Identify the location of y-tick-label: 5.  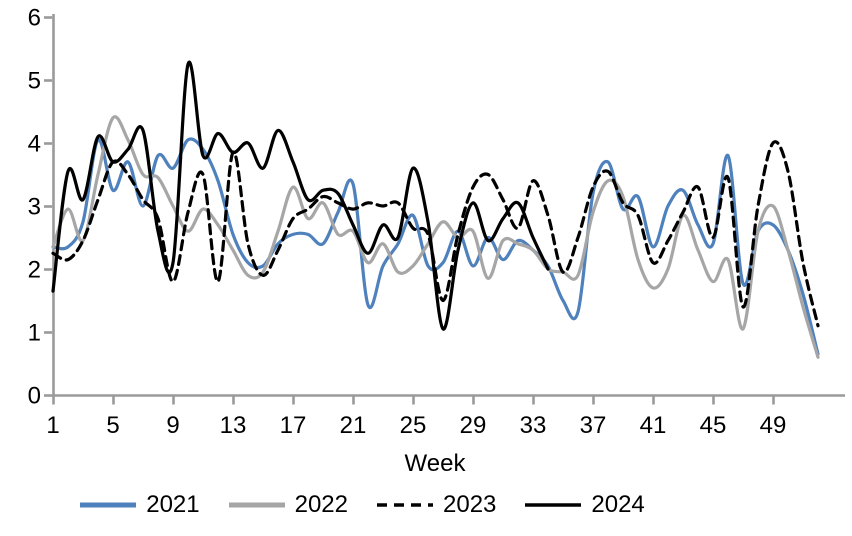
(34, 81).